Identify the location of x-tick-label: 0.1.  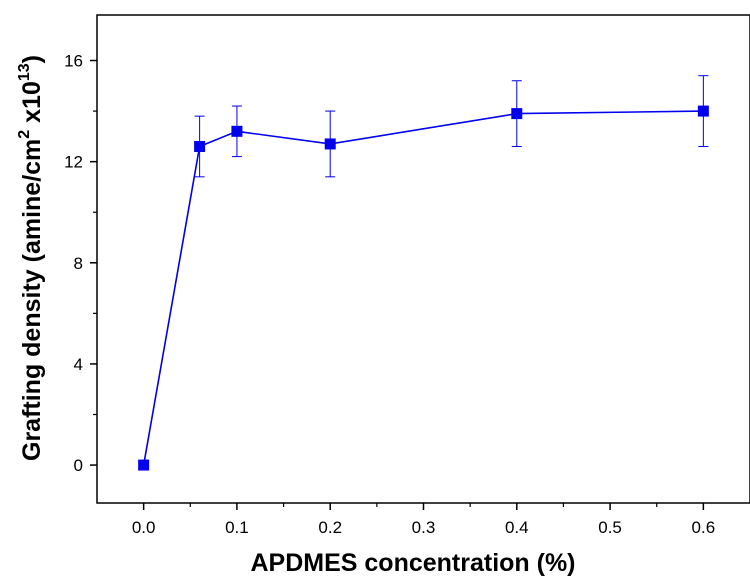
(237, 527).